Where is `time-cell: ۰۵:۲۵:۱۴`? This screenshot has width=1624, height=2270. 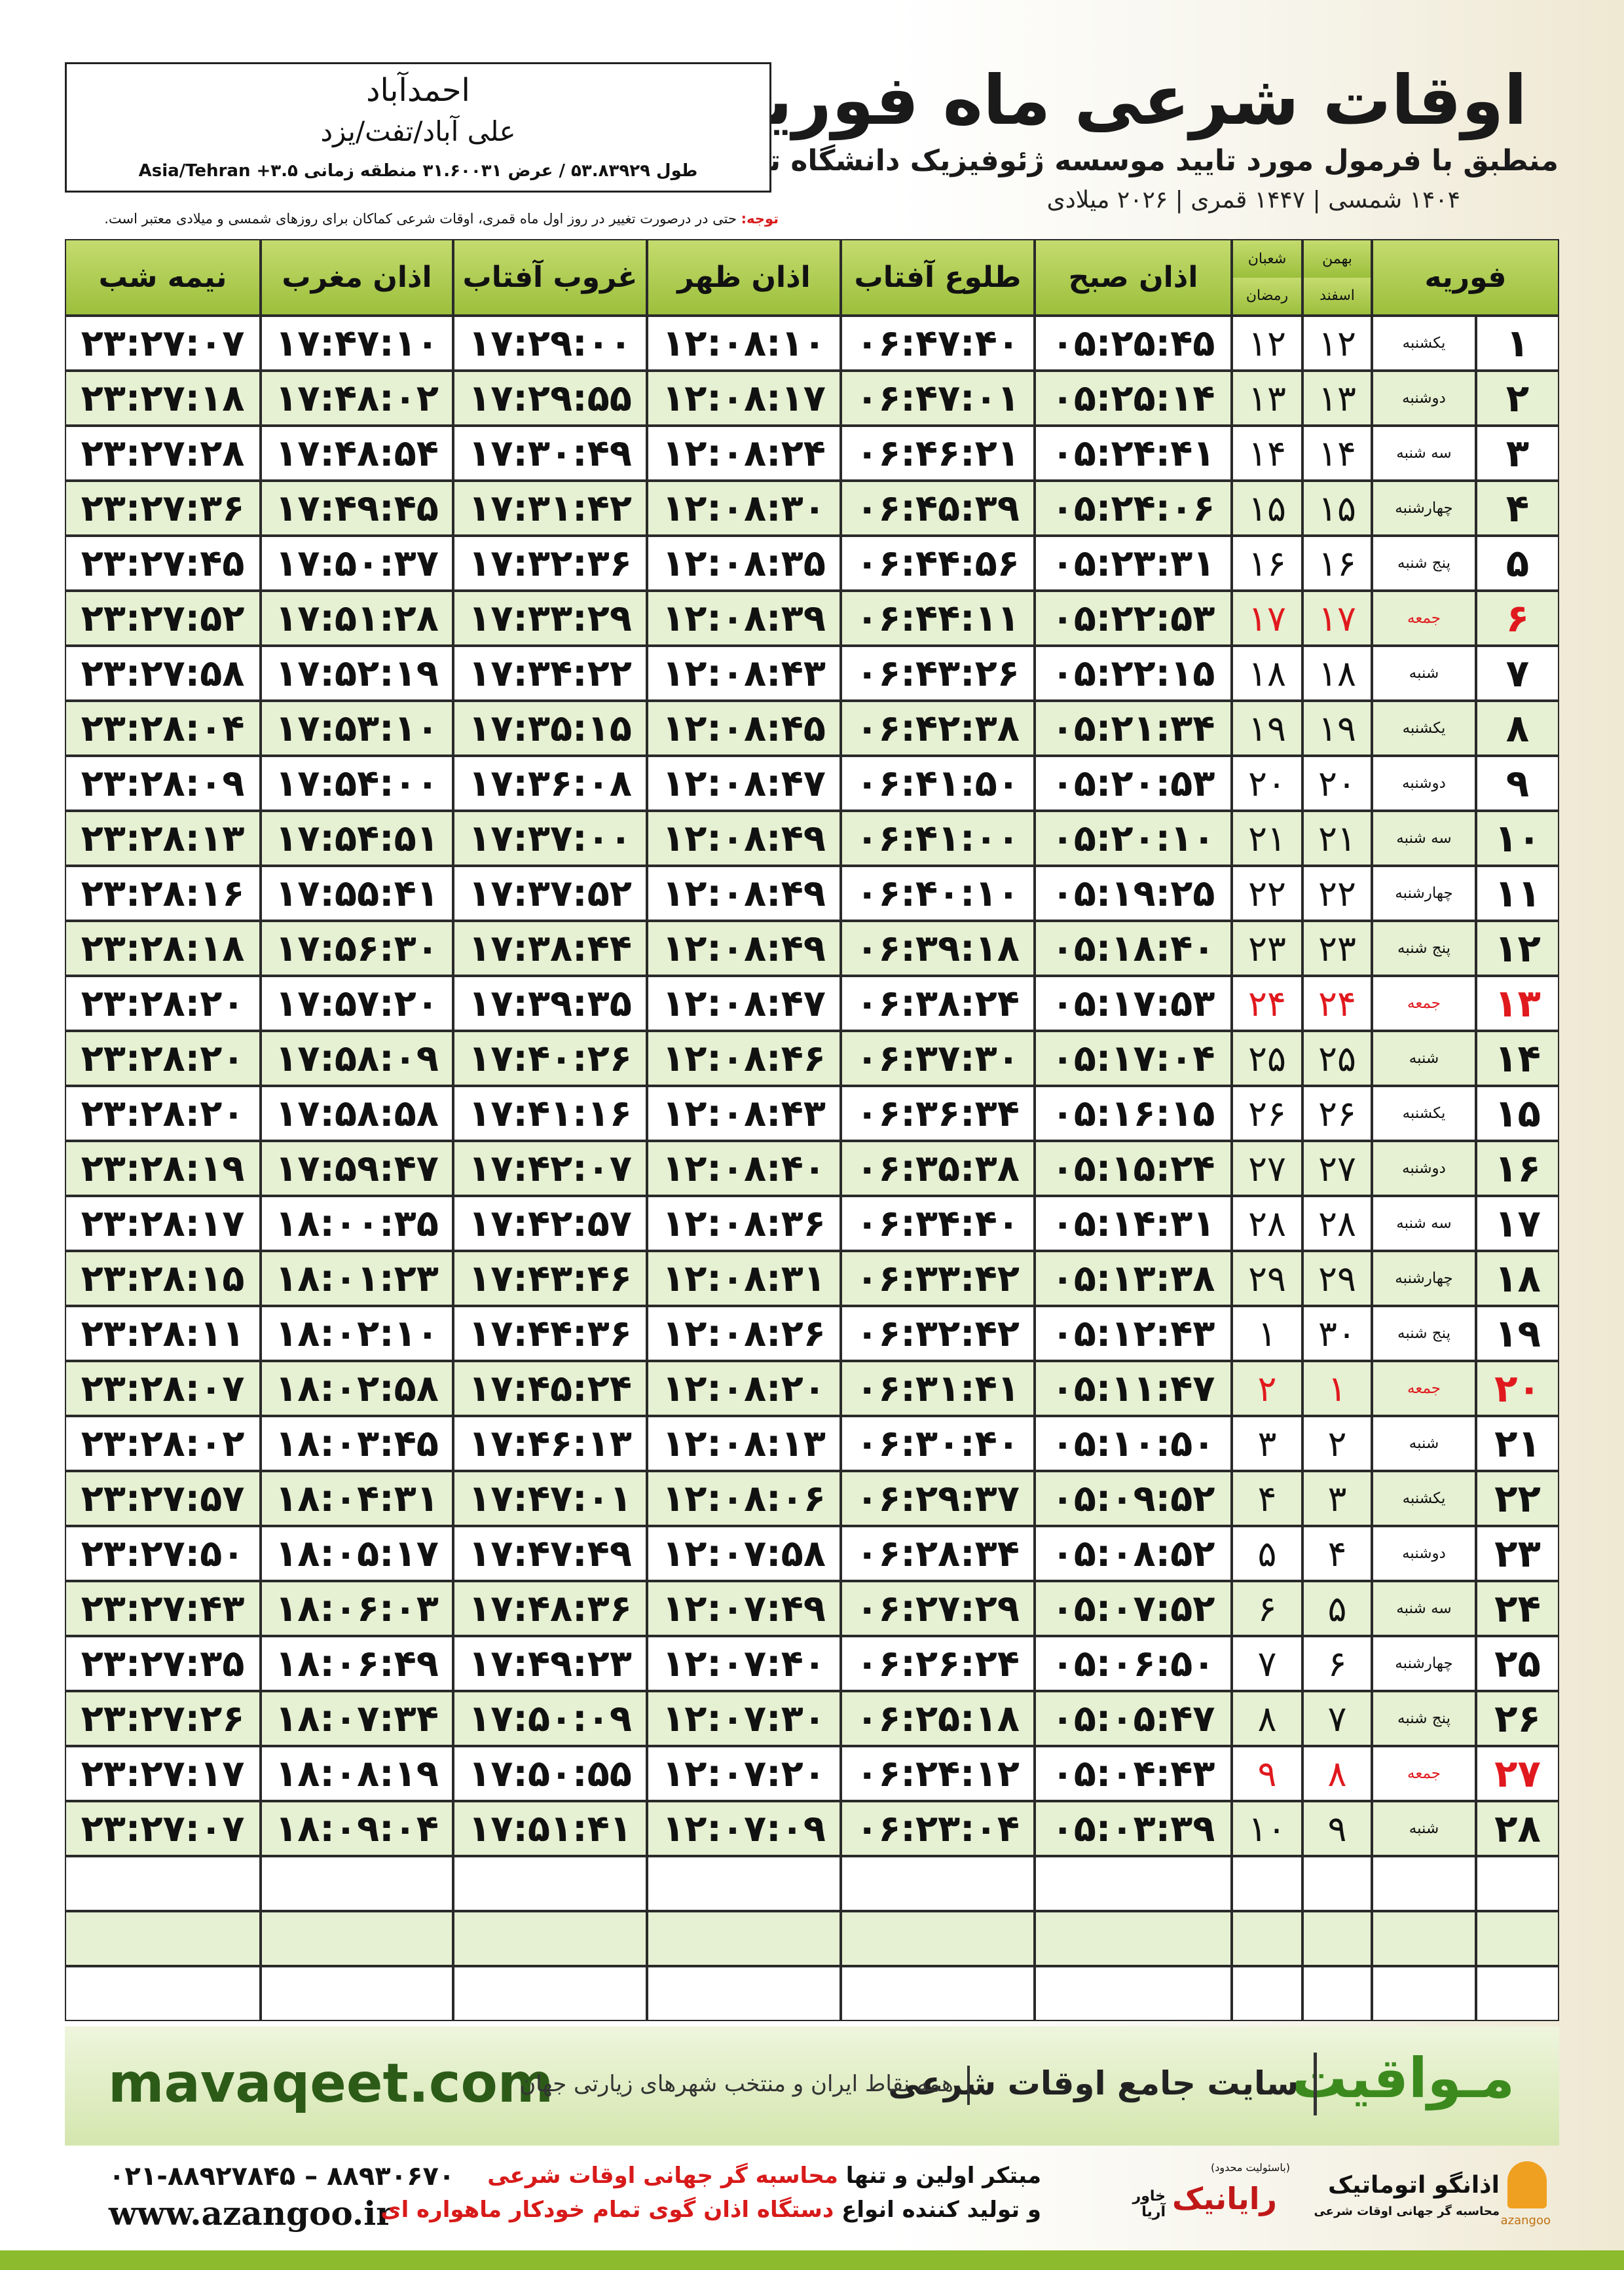
time-cell: ۰۵:۲۵:۱۴ is located at coordinates (1133, 398).